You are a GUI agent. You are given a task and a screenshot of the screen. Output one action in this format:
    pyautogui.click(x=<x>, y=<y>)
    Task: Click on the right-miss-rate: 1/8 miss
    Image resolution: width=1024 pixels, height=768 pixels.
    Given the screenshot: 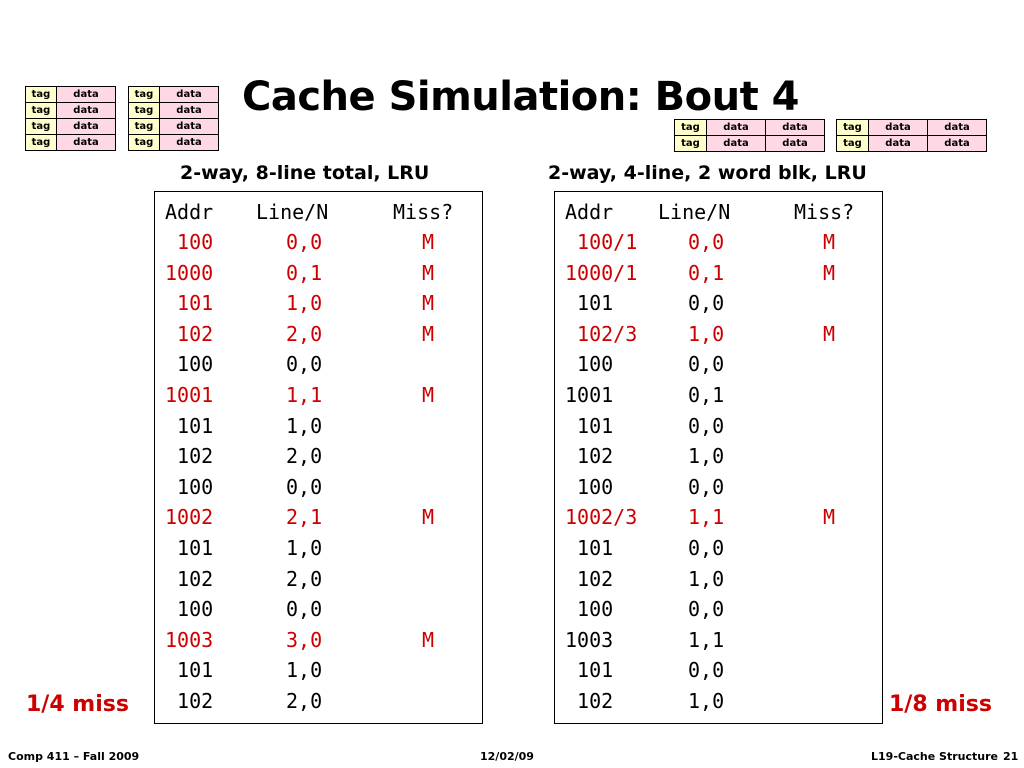 What is the action you would take?
    pyautogui.click(x=940, y=704)
    